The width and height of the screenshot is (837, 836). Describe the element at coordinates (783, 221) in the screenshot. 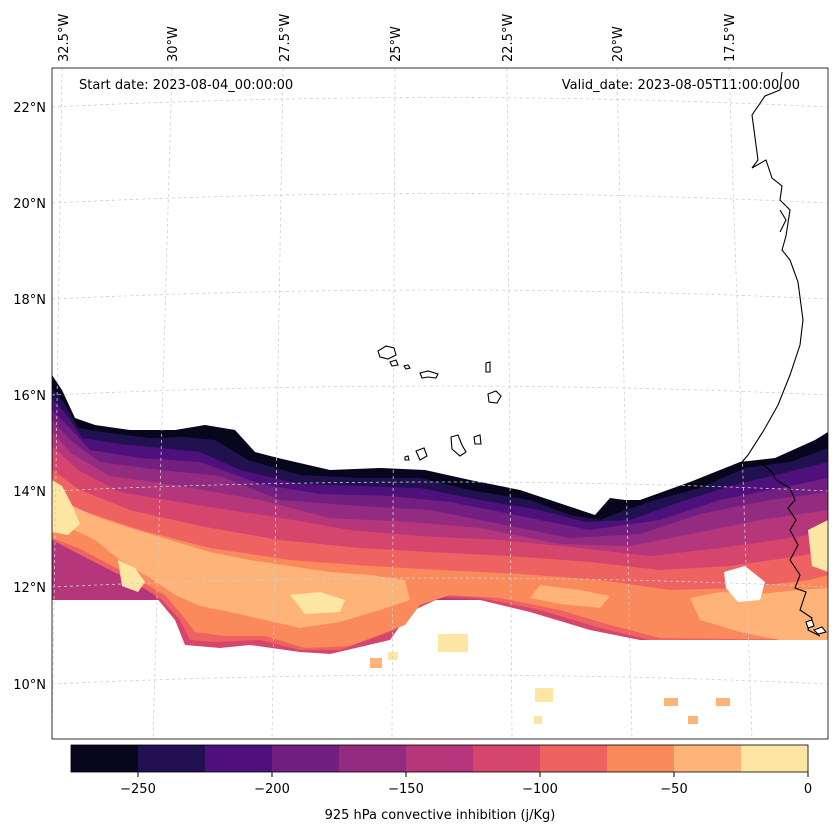

I see `african-coastline-detail` at that location.